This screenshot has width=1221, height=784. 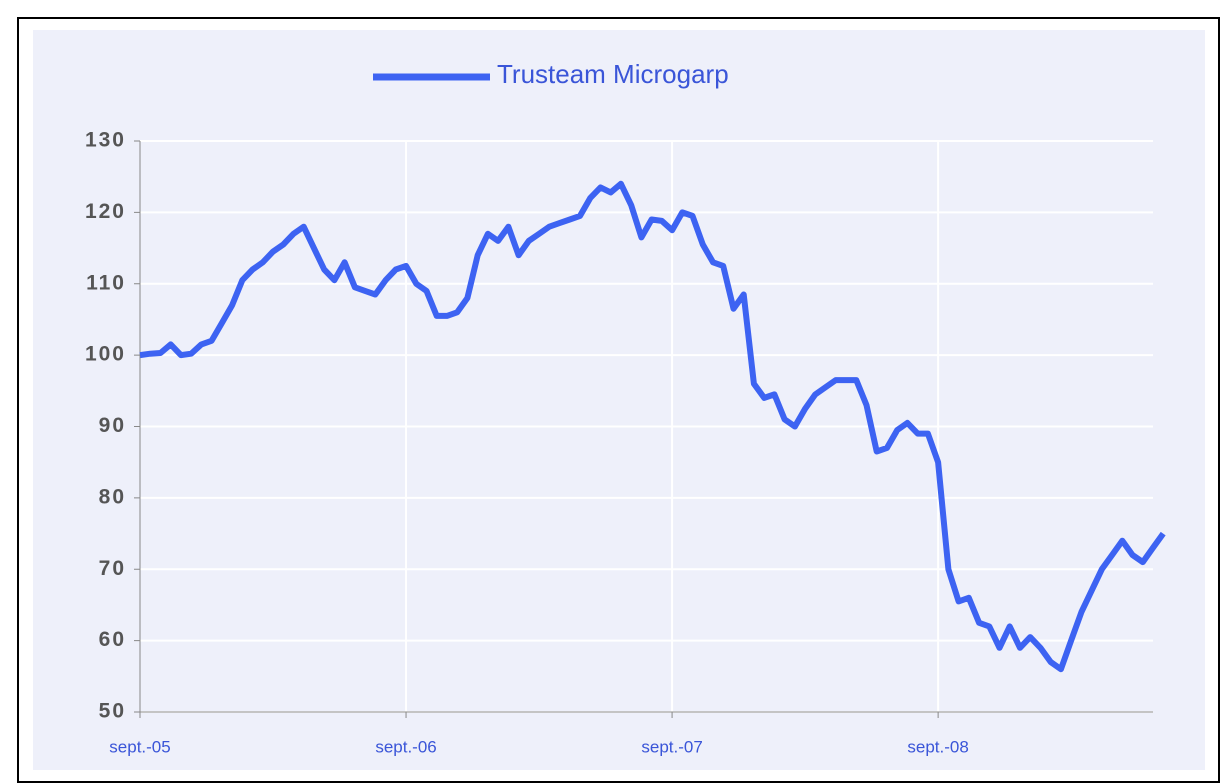 What do you see at coordinates (112, 711) in the screenshot?
I see `y-tick-label: 50` at bounding box center [112, 711].